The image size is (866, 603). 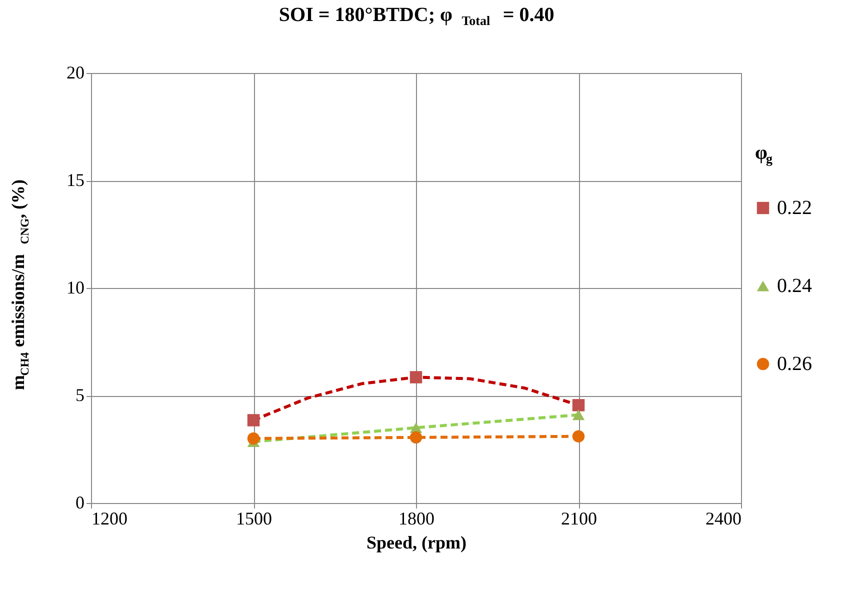 I want to click on x-tick-label: 2400, so click(x=724, y=518).